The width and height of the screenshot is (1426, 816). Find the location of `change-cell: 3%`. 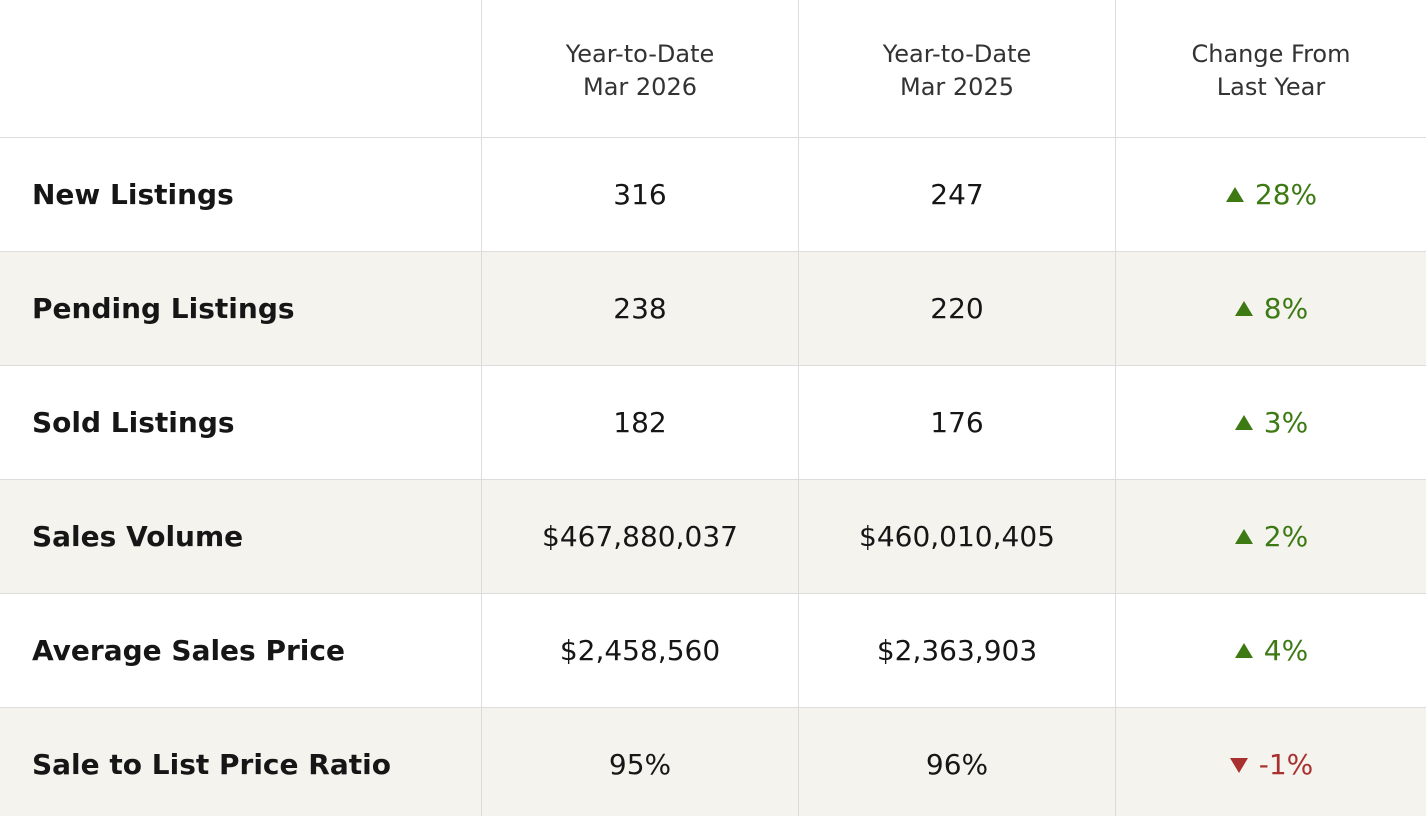

change-cell: 3% is located at coordinates (1270, 422).